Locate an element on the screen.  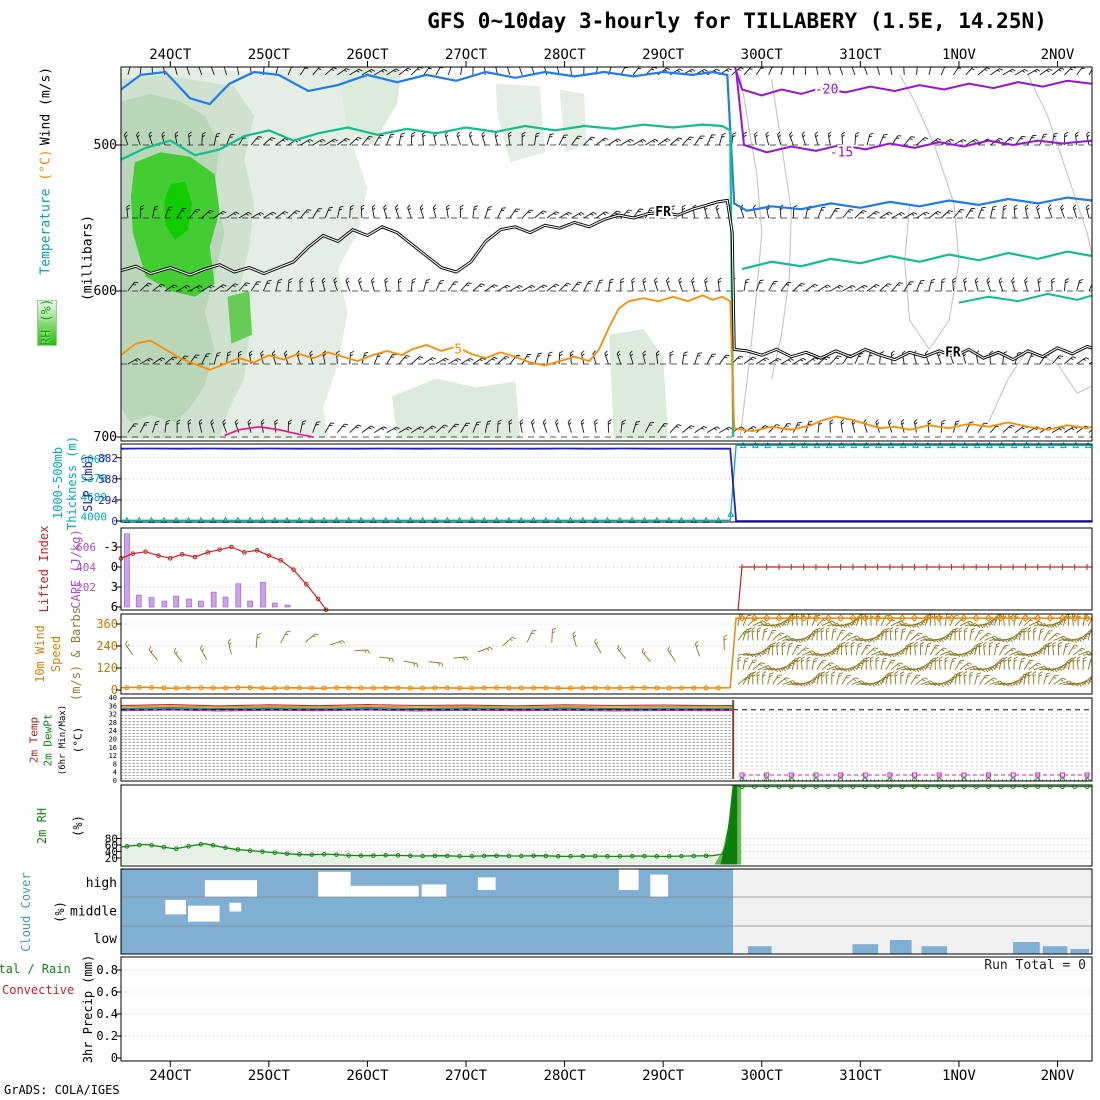
svg-text: 360 is located at coordinates (107, 624).